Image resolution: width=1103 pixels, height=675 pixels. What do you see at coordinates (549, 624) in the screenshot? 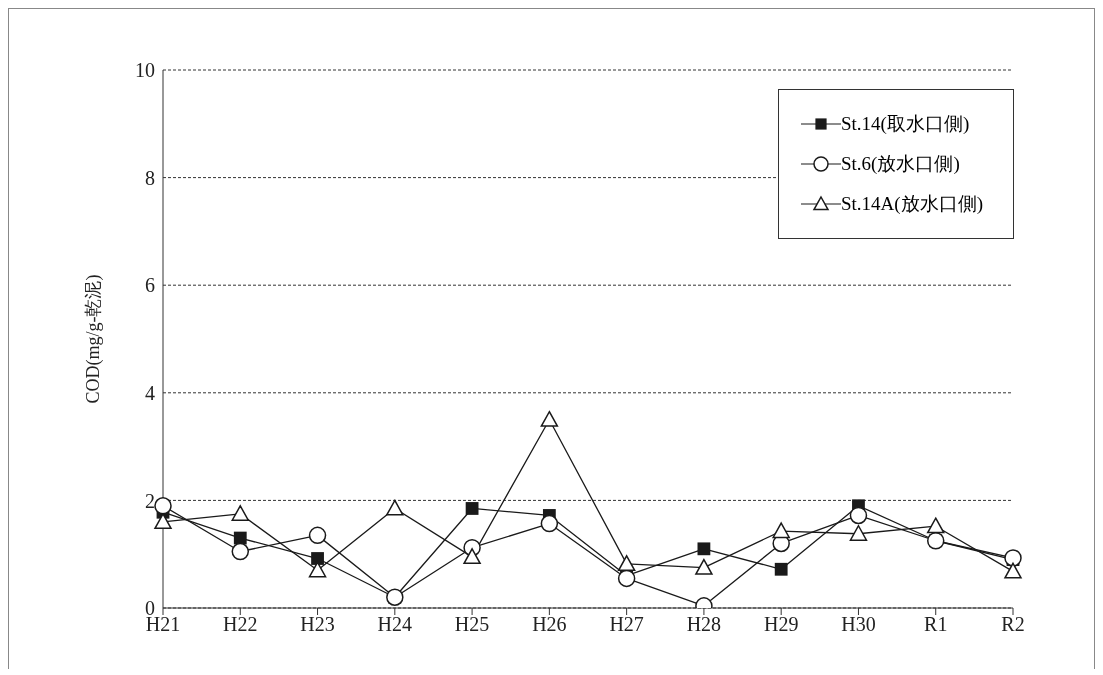
I see `x-tick-label: H26` at bounding box center [549, 624].